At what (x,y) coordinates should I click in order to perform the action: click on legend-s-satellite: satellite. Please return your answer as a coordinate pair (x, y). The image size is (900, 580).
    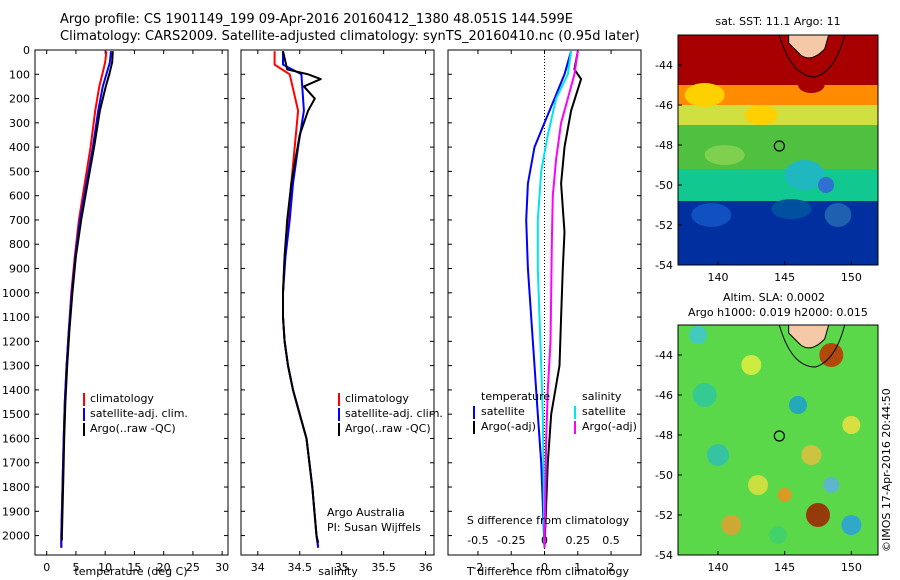
    Looking at the image, I should click on (604, 411).